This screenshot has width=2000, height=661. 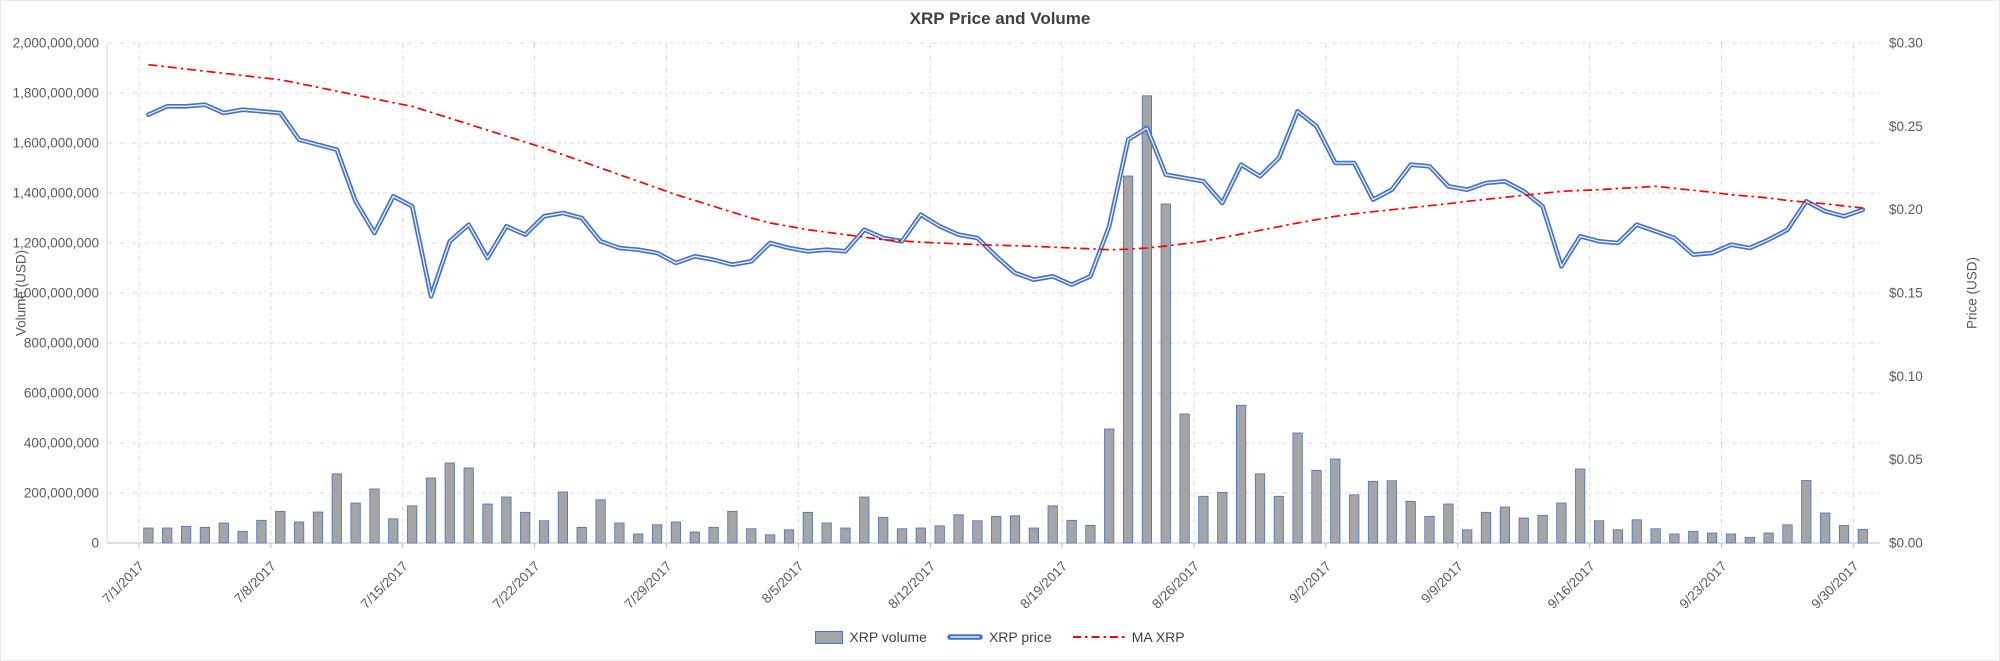 What do you see at coordinates (384, 585) in the screenshot?
I see `x-tick-label: 7/15/2017` at bounding box center [384, 585].